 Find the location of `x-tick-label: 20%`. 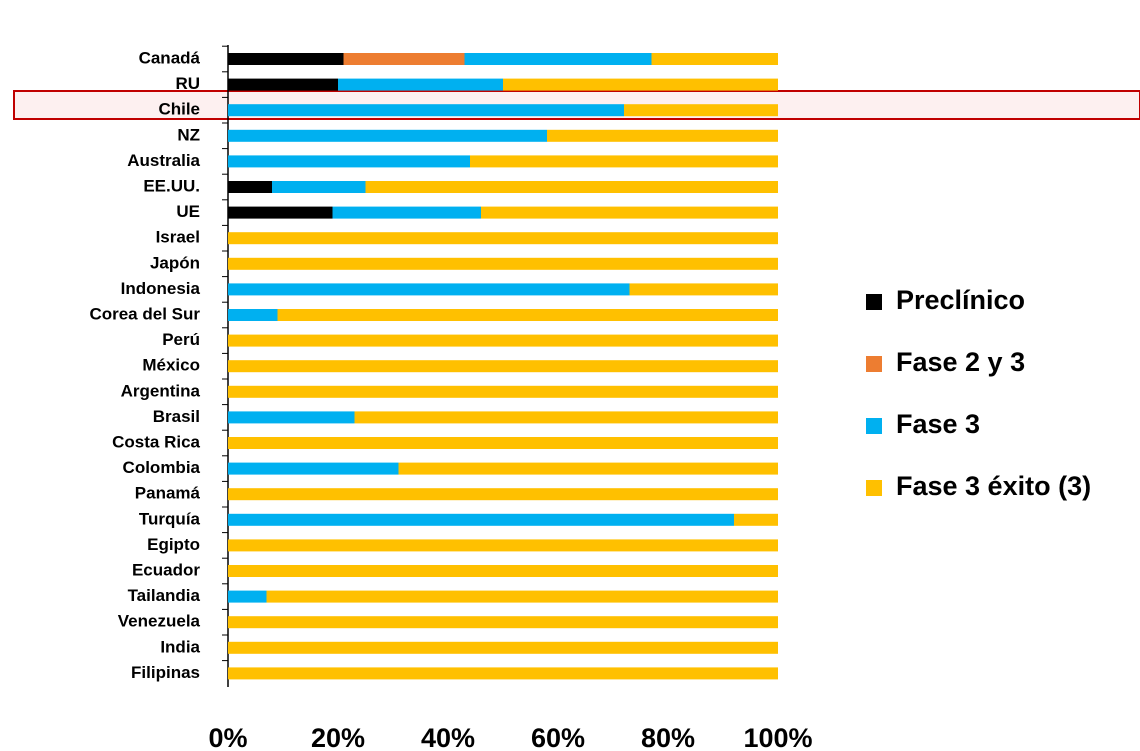

x-tick-label: 20% is located at coordinates (338, 737).